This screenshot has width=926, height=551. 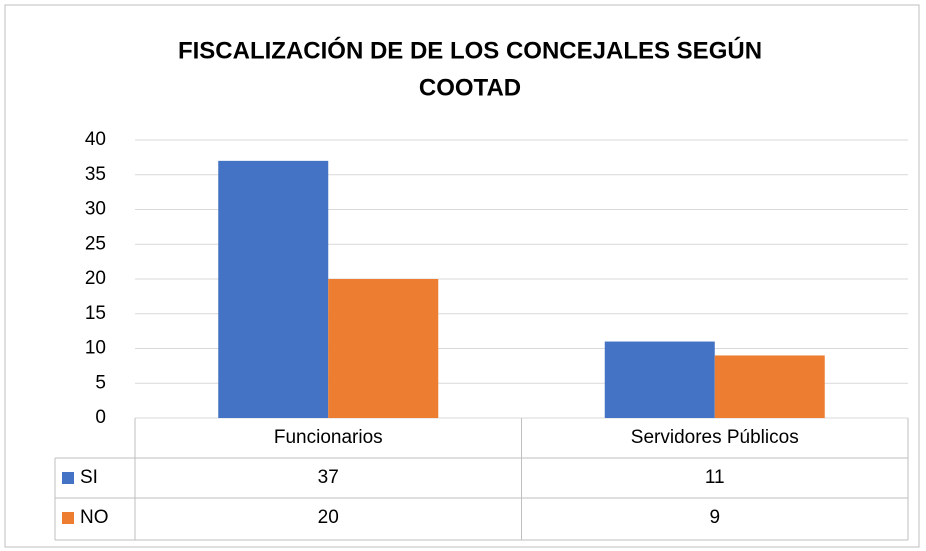 What do you see at coordinates (328, 517) in the screenshot?
I see `table-value: 20` at bounding box center [328, 517].